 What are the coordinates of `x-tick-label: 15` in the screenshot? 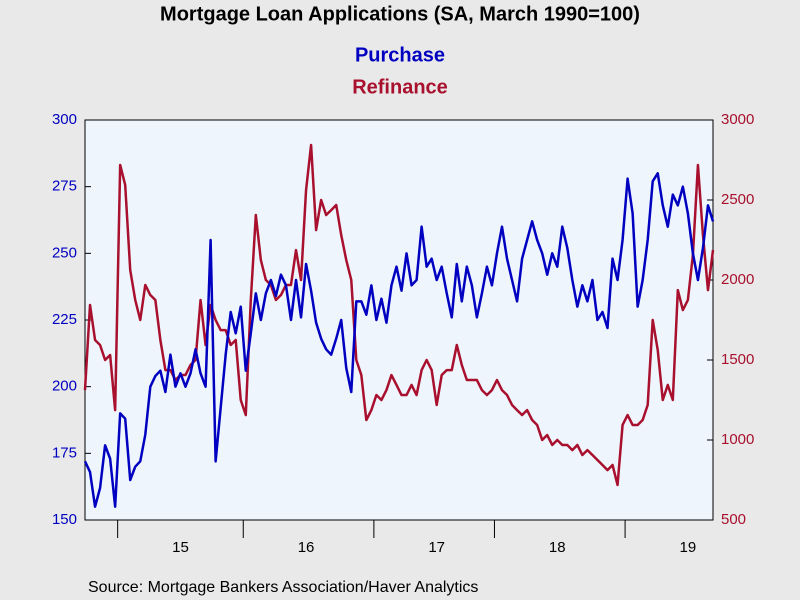 It's located at (180, 547).